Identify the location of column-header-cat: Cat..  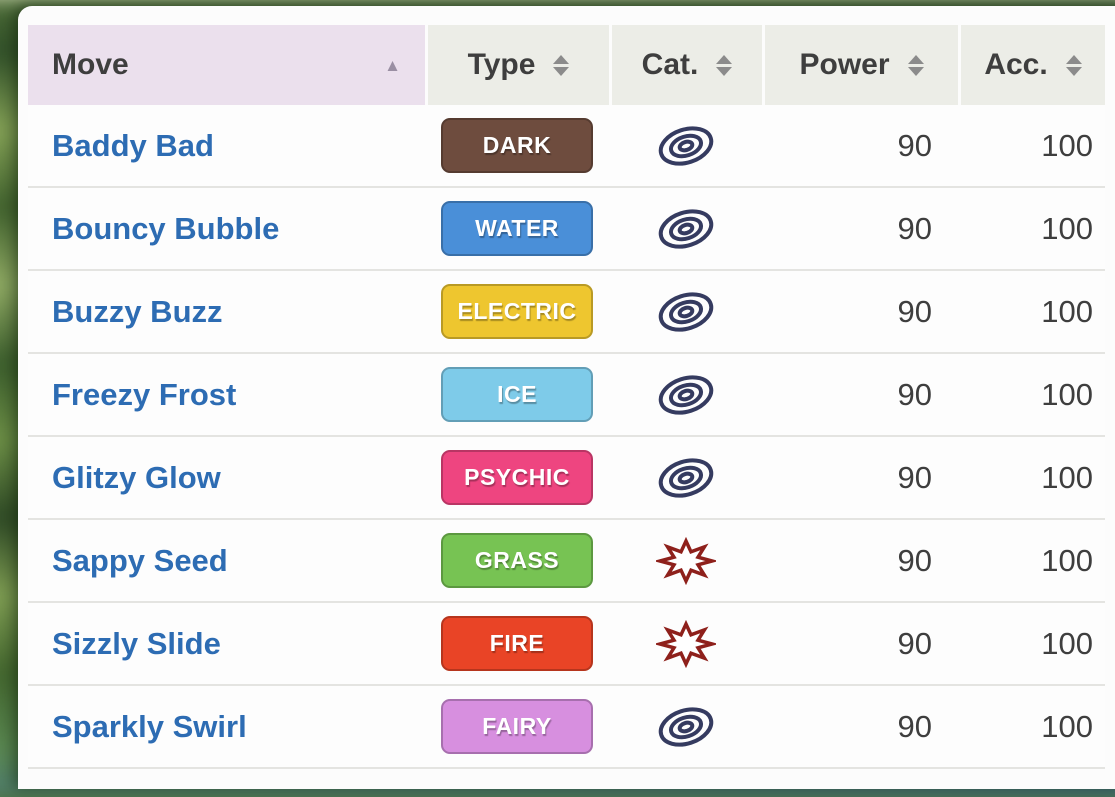
(685, 65).